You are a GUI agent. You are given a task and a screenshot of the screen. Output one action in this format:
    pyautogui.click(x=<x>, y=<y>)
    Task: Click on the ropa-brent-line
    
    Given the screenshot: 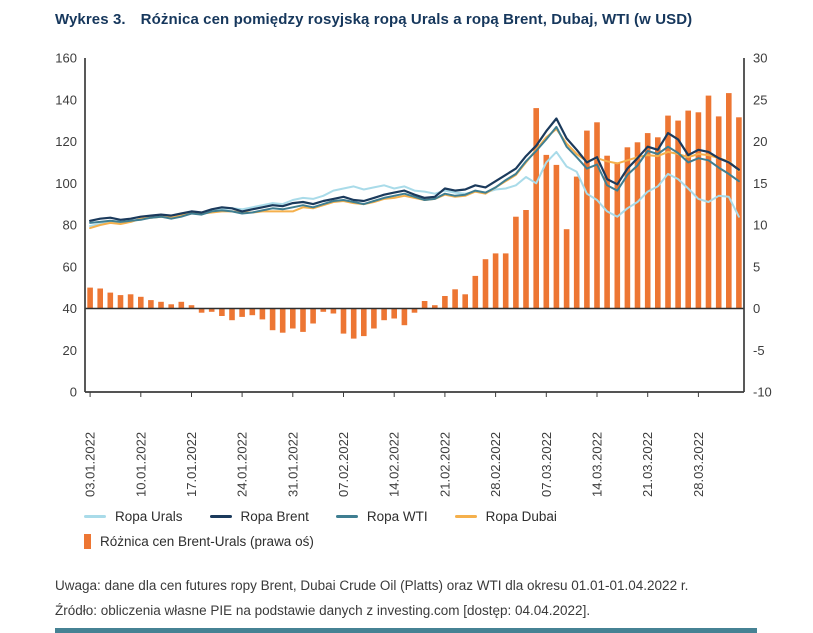 What is the action you would take?
    pyautogui.click(x=414, y=169)
    